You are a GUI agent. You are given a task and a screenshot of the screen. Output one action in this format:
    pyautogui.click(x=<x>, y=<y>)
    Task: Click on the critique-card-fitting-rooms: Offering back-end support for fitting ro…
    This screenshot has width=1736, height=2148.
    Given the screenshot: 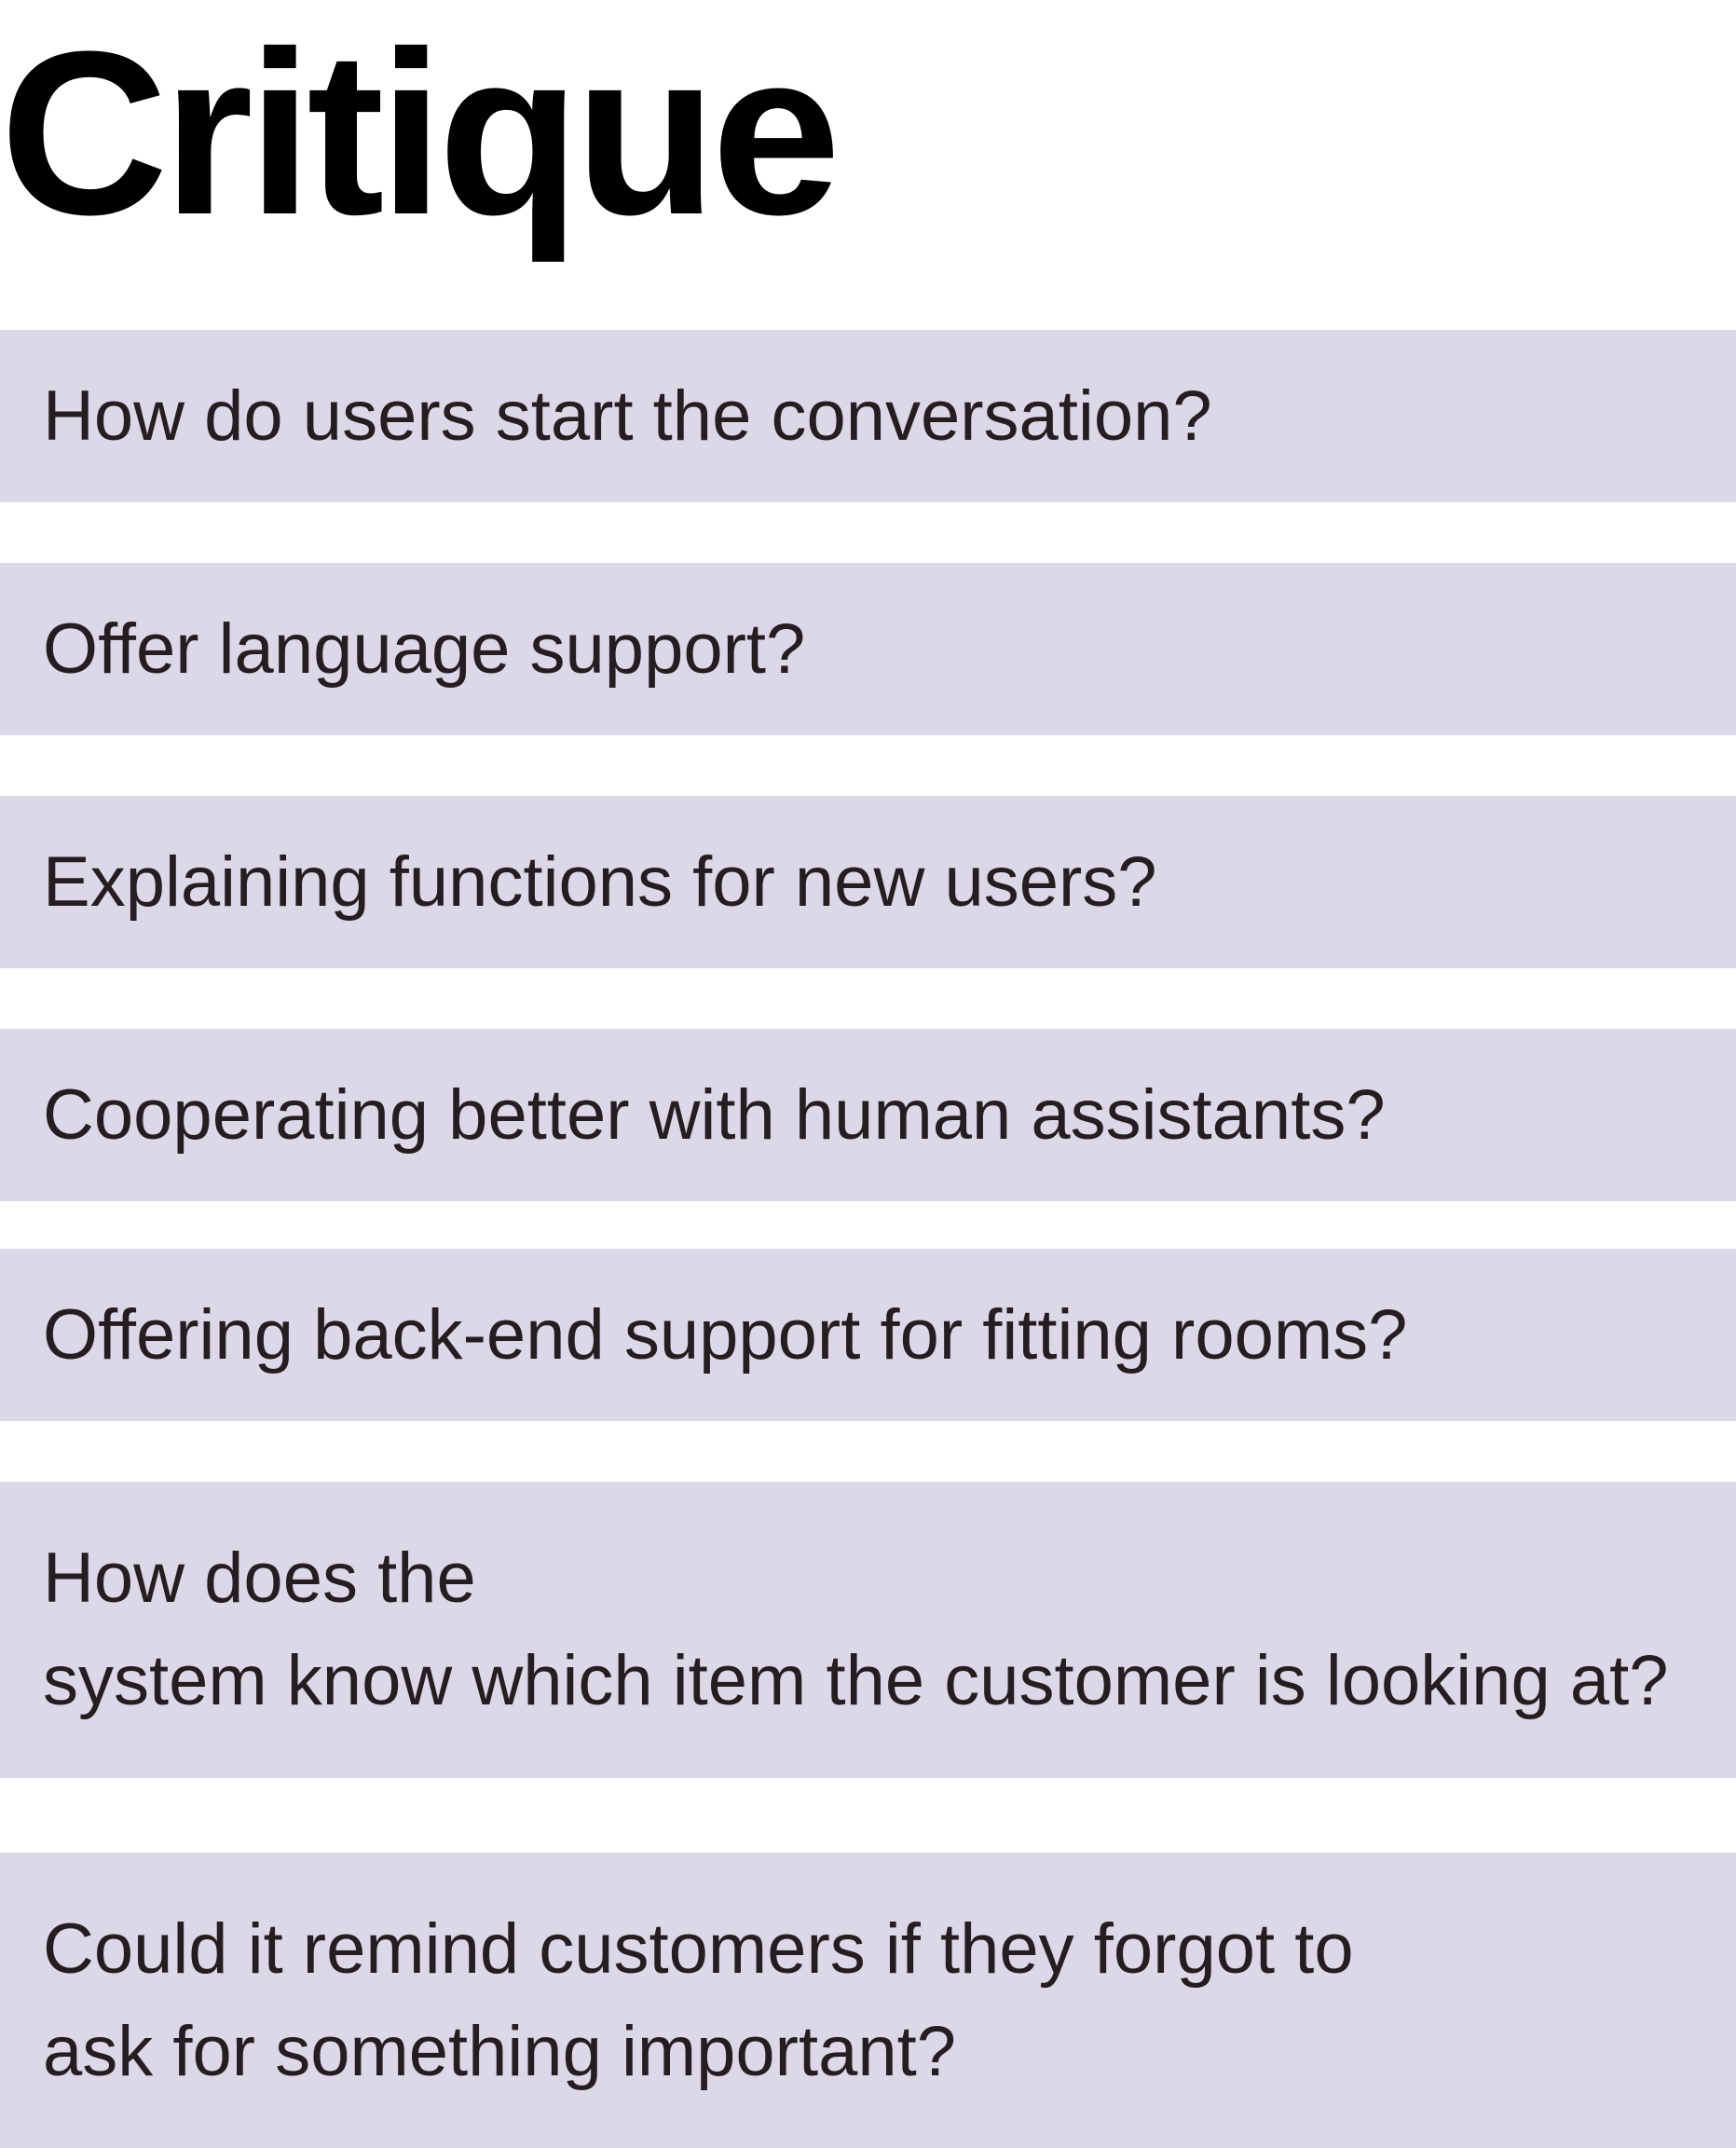 What is the action you would take?
    pyautogui.click(x=868, y=1335)
    